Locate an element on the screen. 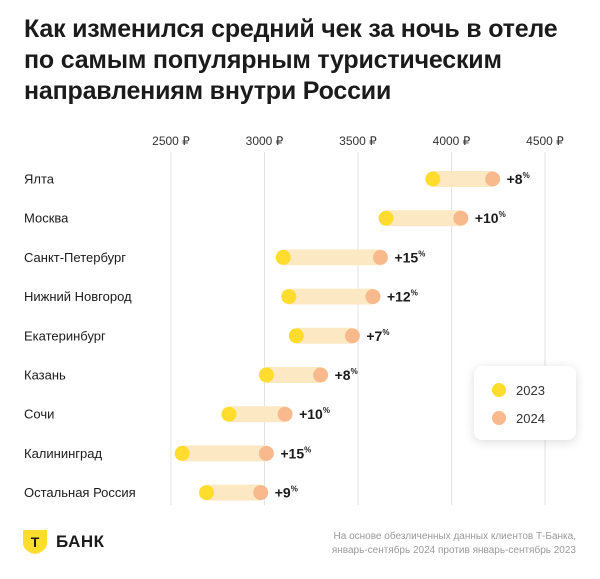 This screenshot has height=579, width=600. tbank-logo: Т БАНК is located at coordinates (63, 542).